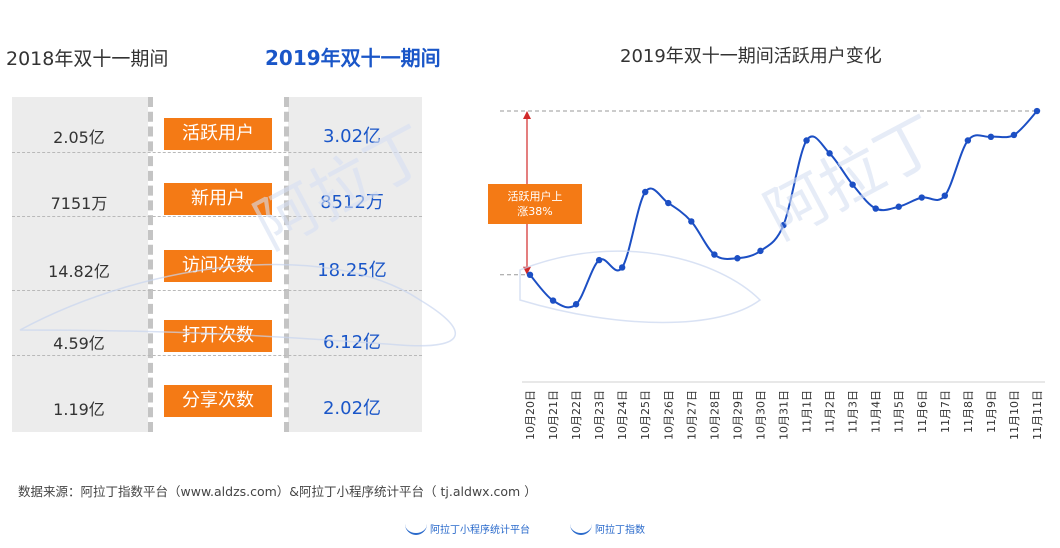 Image resolution: width=1060 pixels, height=548 pixels. Describe the element at coordinates (751, 56) in the screenshot. I see `chart-title: 2019年双十一期间活跃用户变化` at that location.